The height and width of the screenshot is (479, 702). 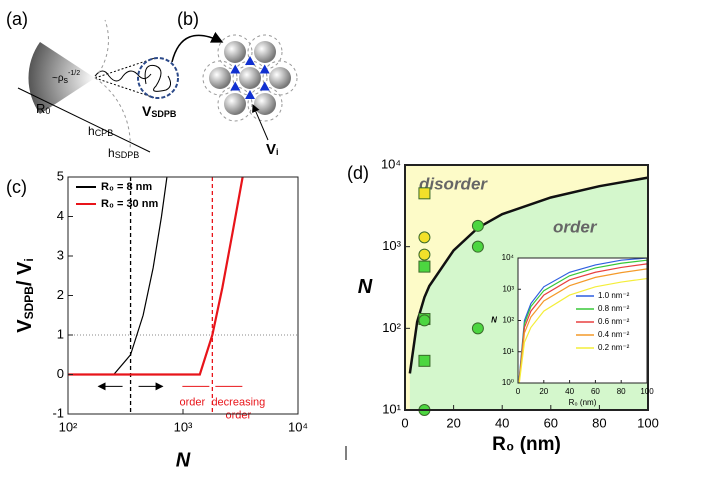 I want to click on panel-a: (a) ~ρs-1/2 R0 hCPB hSDPB VSDPB, so click(x=115, y=84).